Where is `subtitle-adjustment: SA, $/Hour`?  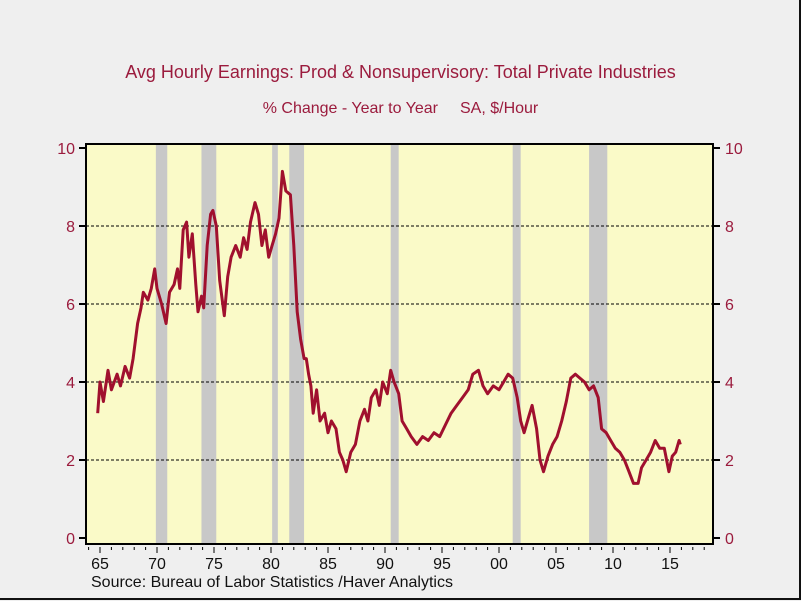 subtitle-adjustment: SA, $/Hour is located at coordinates (499, 108).